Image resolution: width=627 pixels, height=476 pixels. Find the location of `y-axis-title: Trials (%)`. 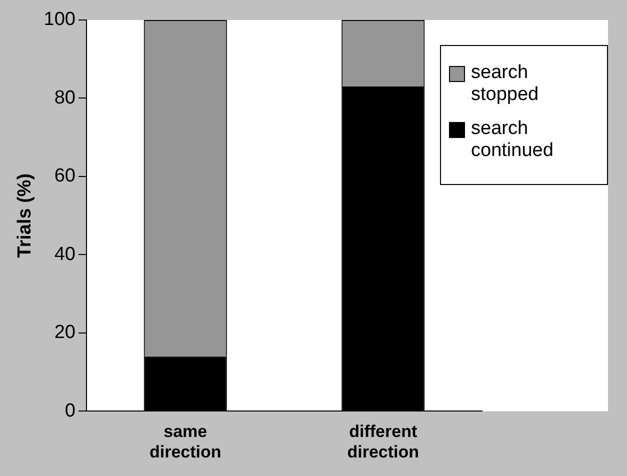

y-axis-title: Trials (%) is located at coordinates (25, 215).